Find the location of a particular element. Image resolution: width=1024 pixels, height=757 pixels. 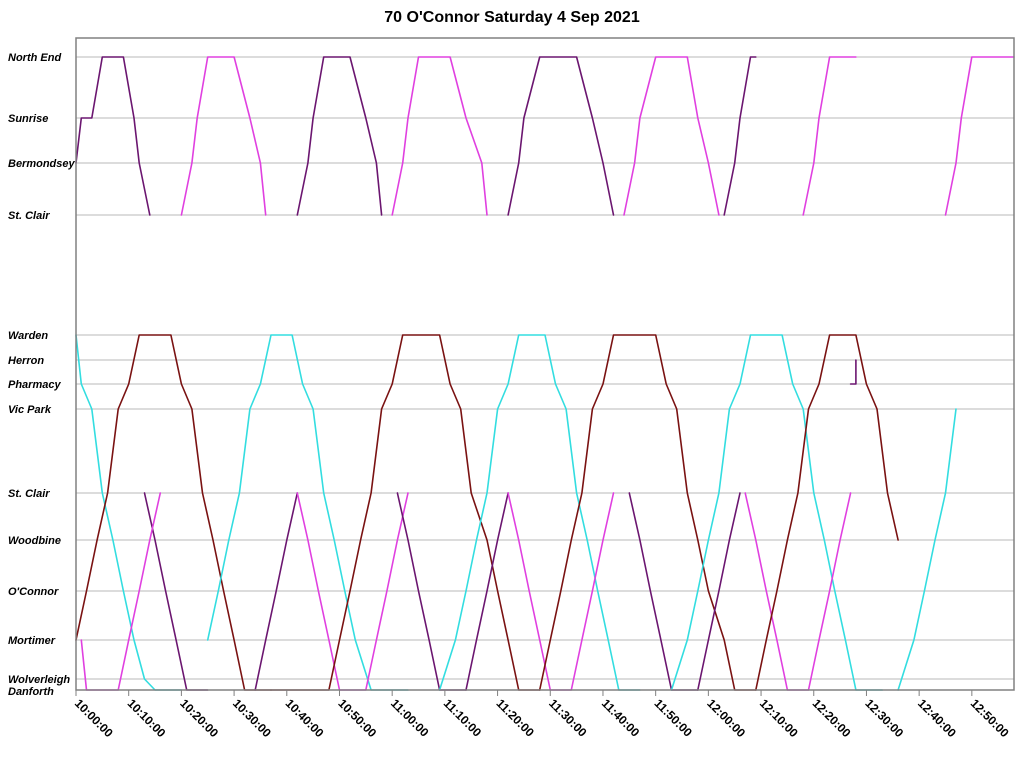

x-tick-label: 10:40:00 is located at coordinates (305, 718).